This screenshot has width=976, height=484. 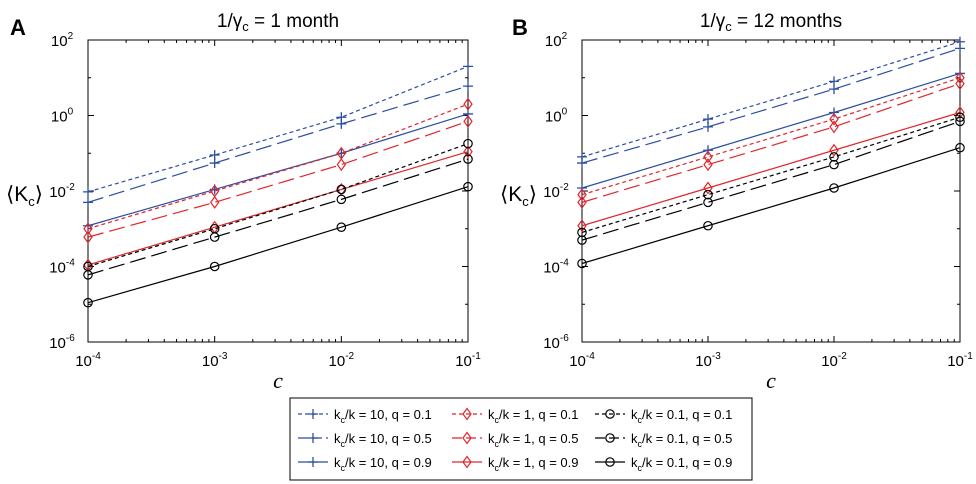 I want to click on legend-item: kc/k = 0.1, q = 0.5, so click(x=663, y=440).